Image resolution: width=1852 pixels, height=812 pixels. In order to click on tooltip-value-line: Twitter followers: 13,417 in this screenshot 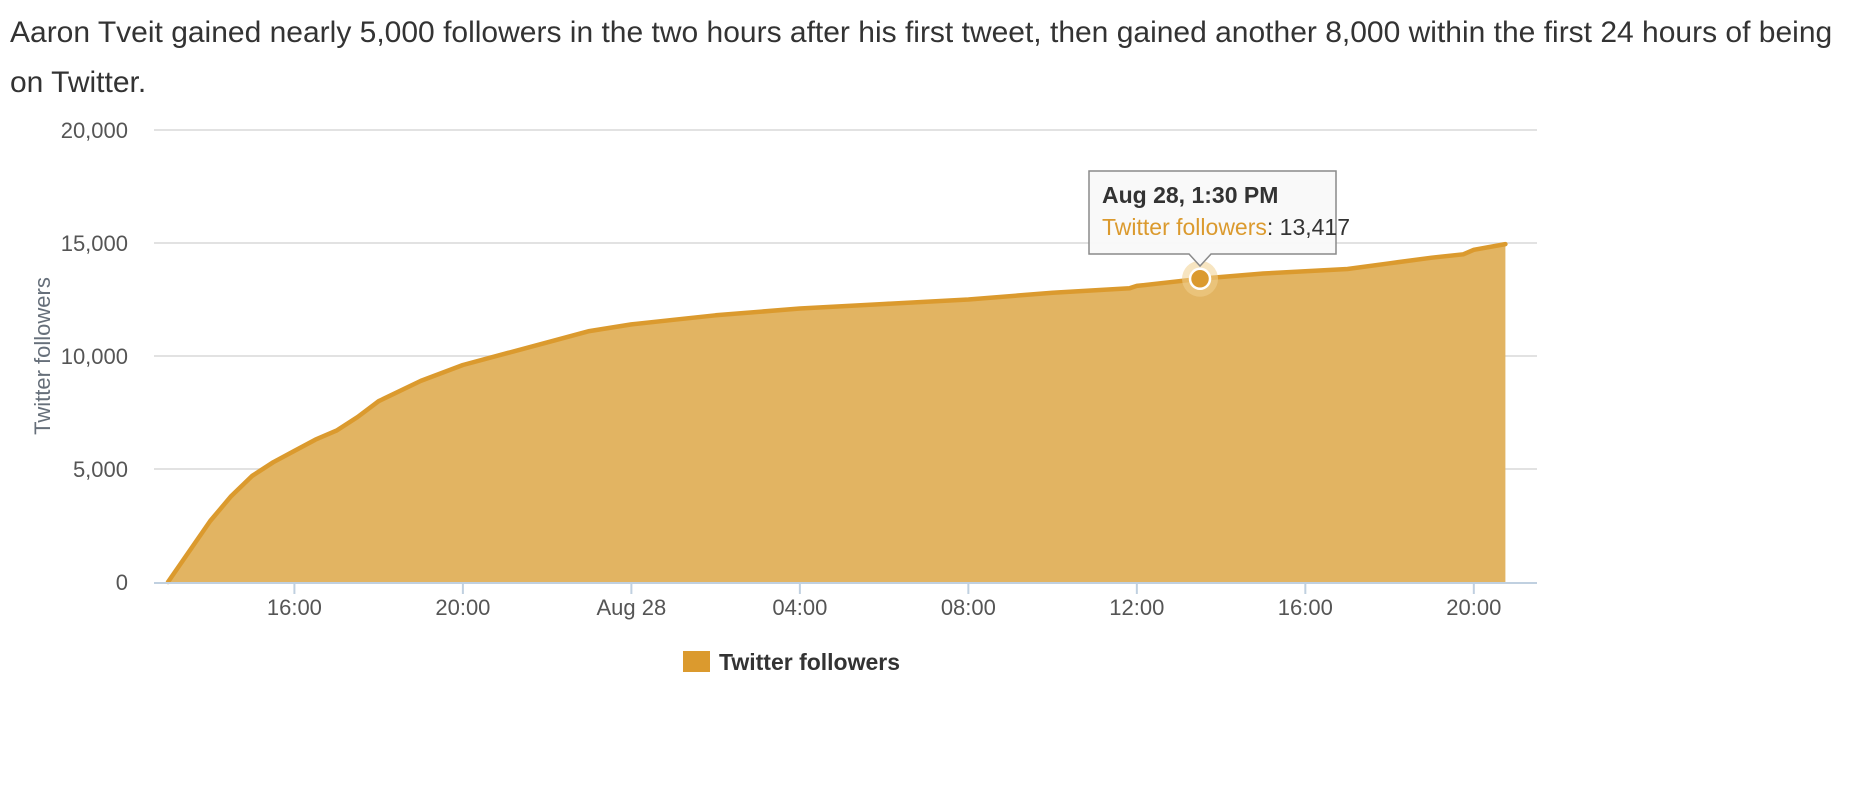, I will do `click(1226, 227)`.